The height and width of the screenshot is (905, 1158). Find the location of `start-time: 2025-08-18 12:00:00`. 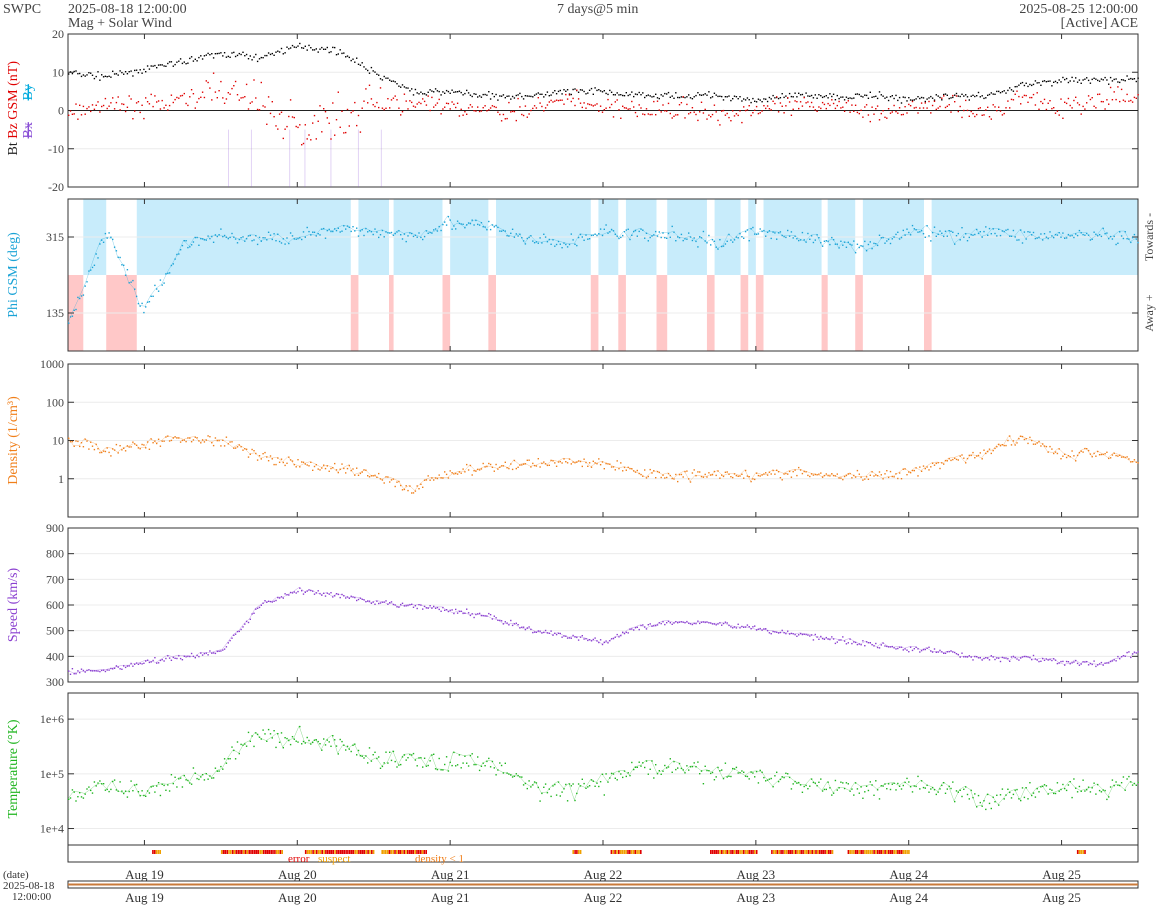

start-time: 2025-08-18 12:00:00 is located at coordinates (127, 9).